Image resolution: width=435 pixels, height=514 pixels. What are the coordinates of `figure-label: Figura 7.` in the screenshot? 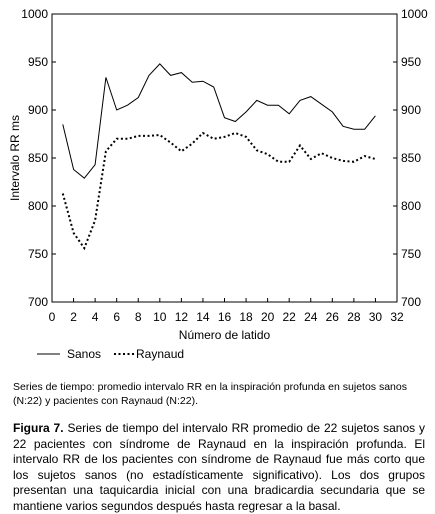 It's located at (38, 428).